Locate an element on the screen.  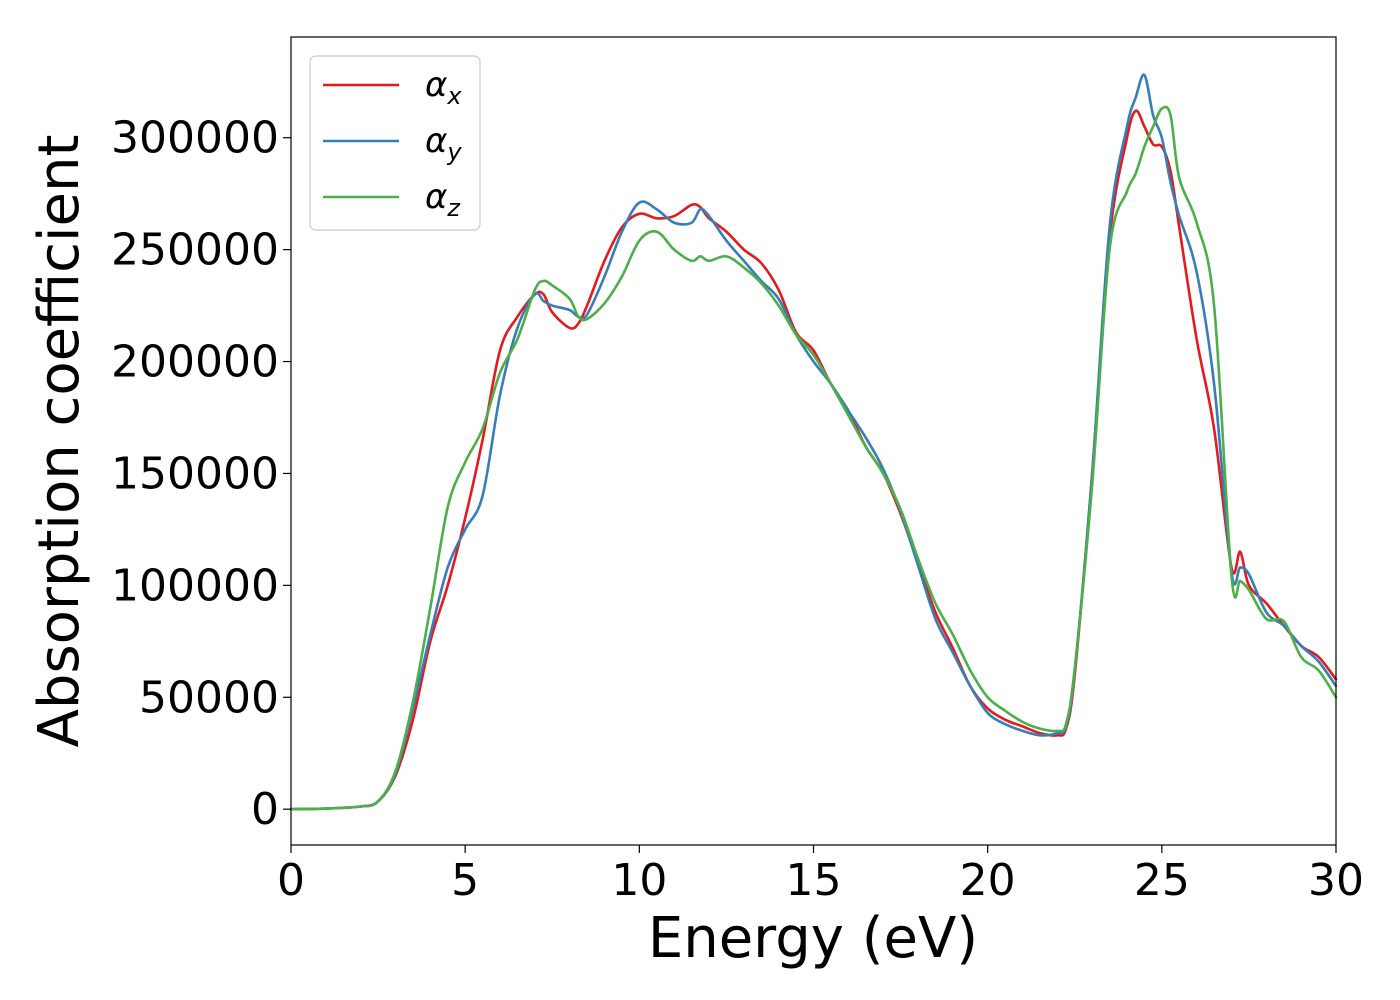
y-axis-ticks: 0 50000 100000 150000 200000 250000 300000 is located at coordinates (201, 474).